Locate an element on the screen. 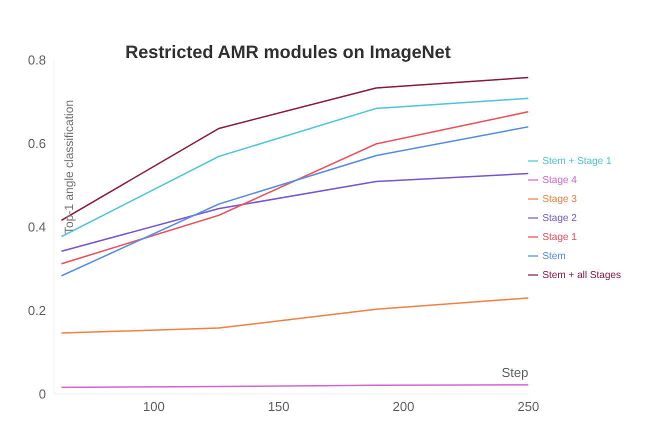 The height and width of the screenshot is (436, 649). y-tick-label: 0.6 is located at coordinates (37, 144).